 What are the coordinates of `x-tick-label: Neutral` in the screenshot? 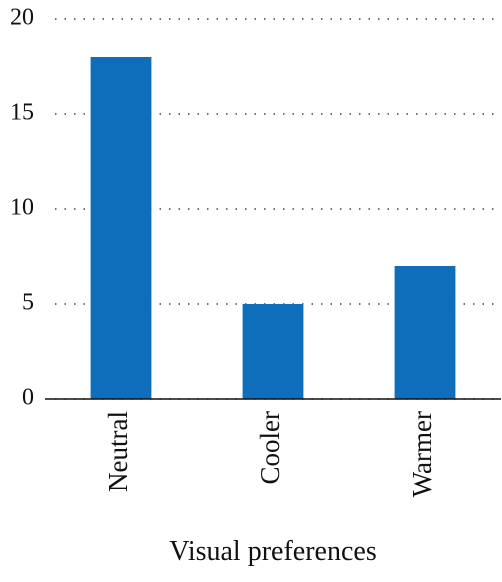 It's located at (118, 451).